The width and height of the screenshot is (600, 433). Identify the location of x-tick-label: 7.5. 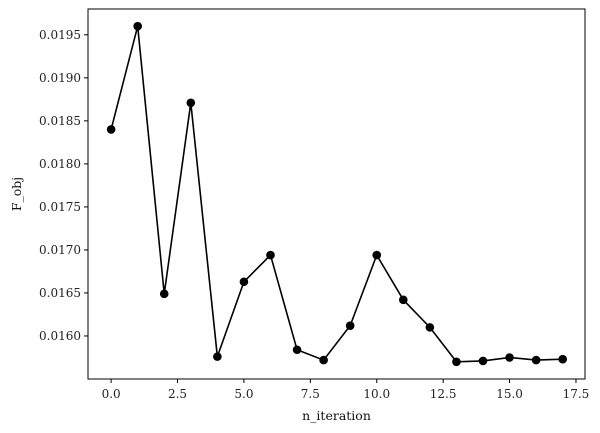
(310, 394).